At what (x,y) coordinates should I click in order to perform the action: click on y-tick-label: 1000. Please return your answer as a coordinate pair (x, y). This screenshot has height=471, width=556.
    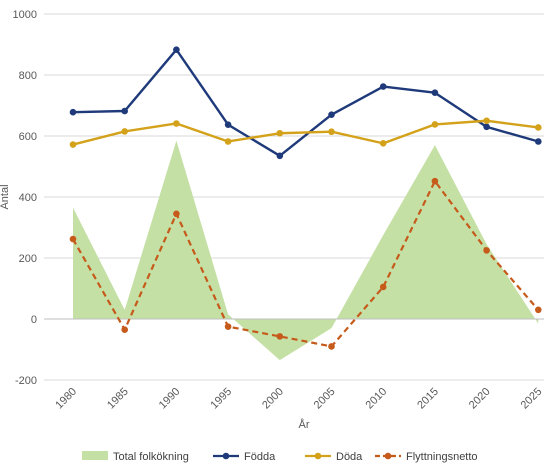
    Looking at the image, I should click on (25, 15).